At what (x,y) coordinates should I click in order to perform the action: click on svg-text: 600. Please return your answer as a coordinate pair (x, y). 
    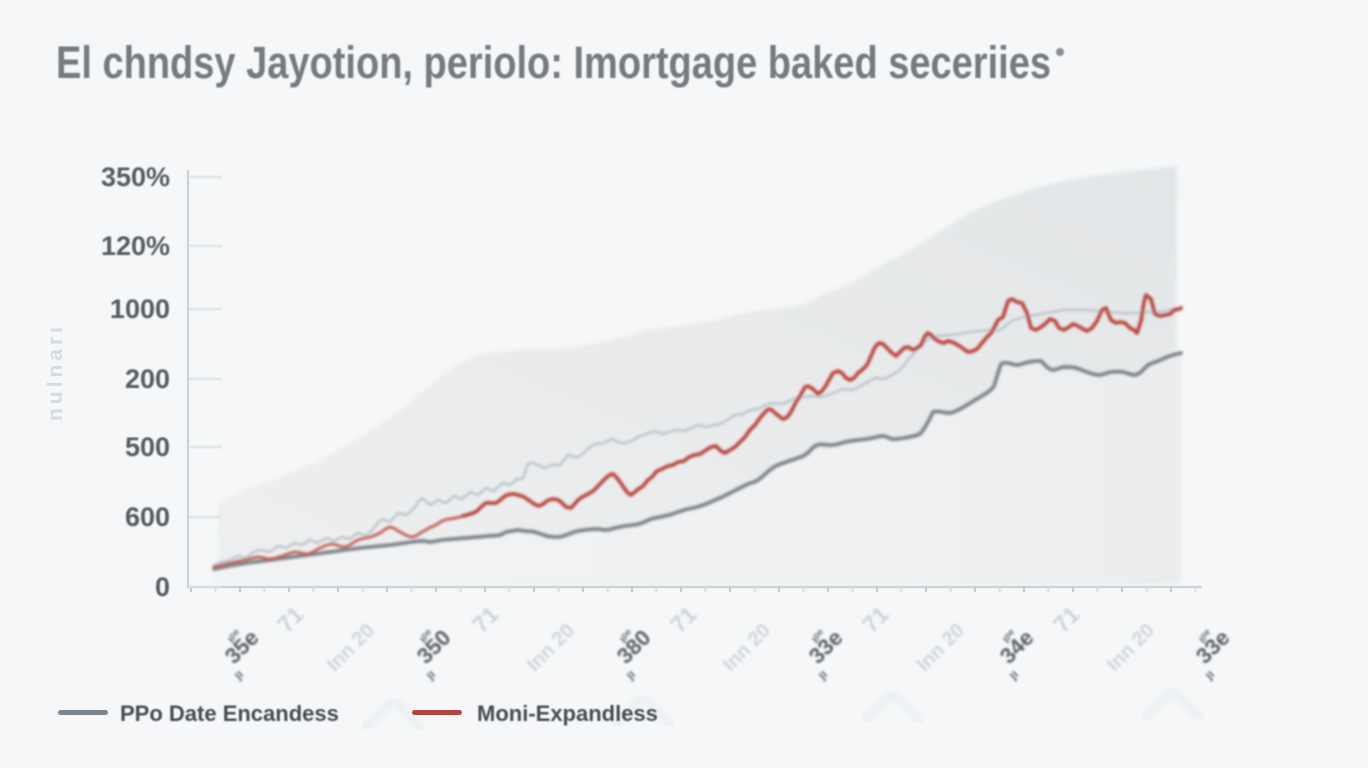
    Looking at the image, I should click on (147, 517).